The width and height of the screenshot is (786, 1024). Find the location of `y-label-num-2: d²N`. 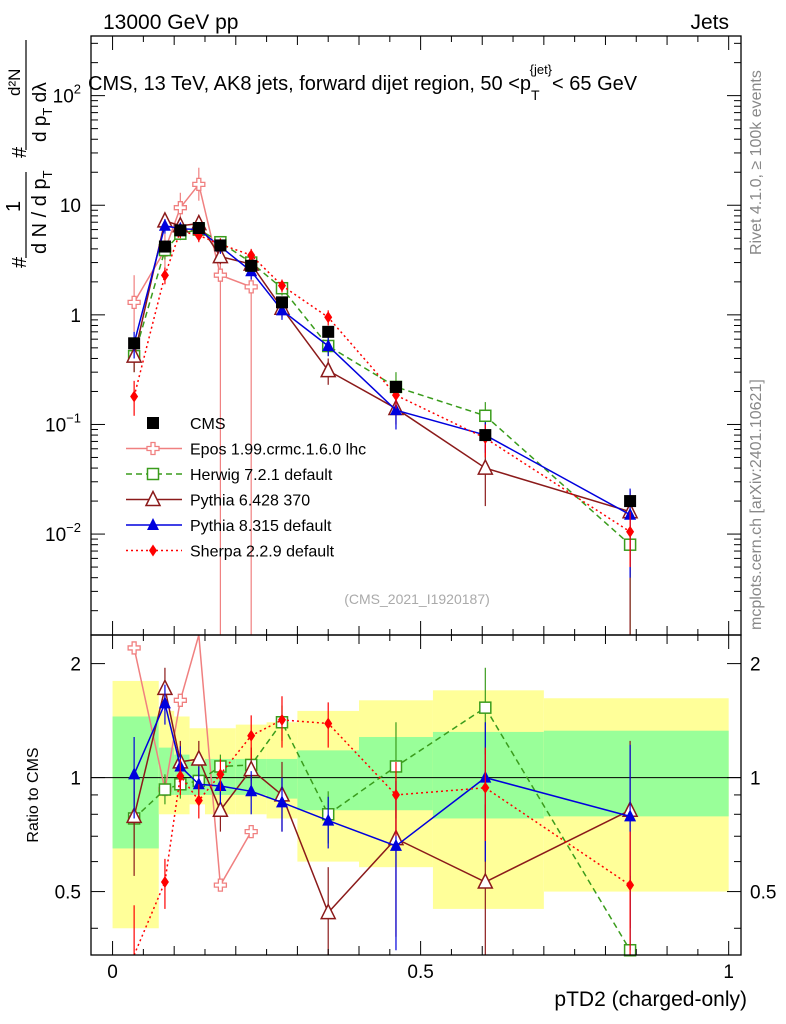

y-label-num-2: d²N is located at coordinates (14, 82).